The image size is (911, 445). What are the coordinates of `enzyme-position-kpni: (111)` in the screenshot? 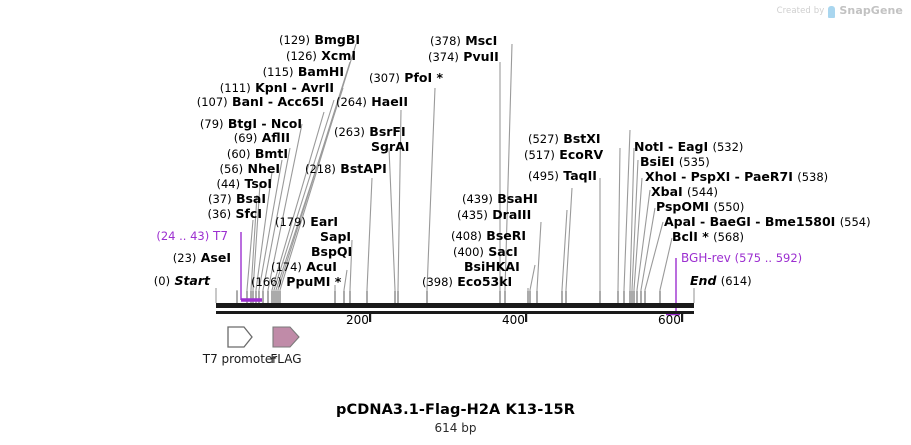 It's located at (235, 88).